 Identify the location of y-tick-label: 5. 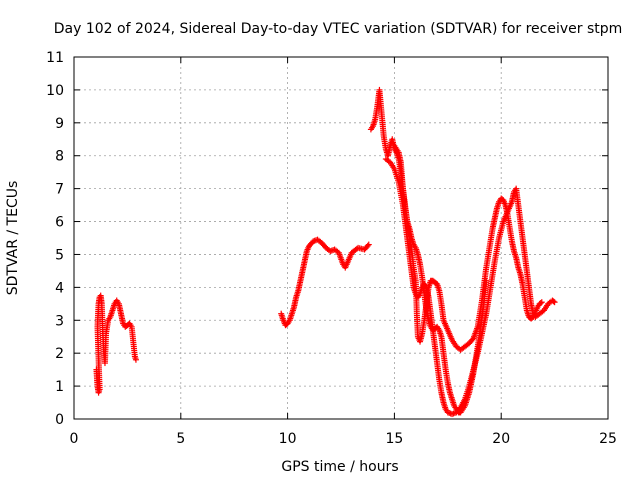
(59, 255).